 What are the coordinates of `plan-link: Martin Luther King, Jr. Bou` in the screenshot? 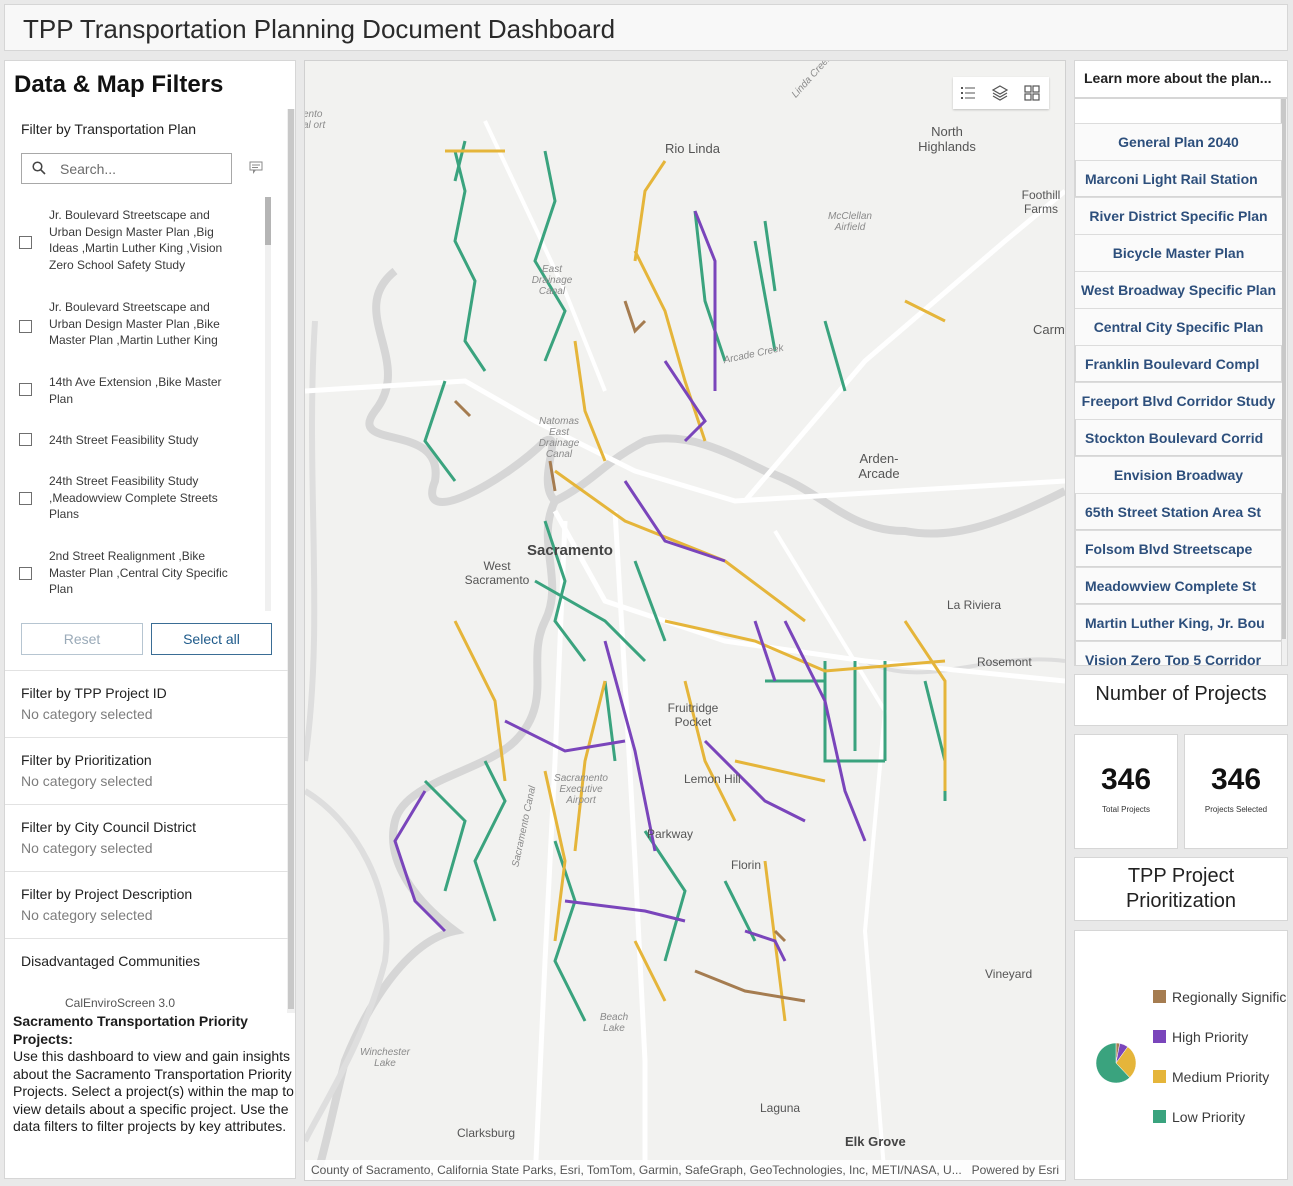 It's located at (1178, 622).